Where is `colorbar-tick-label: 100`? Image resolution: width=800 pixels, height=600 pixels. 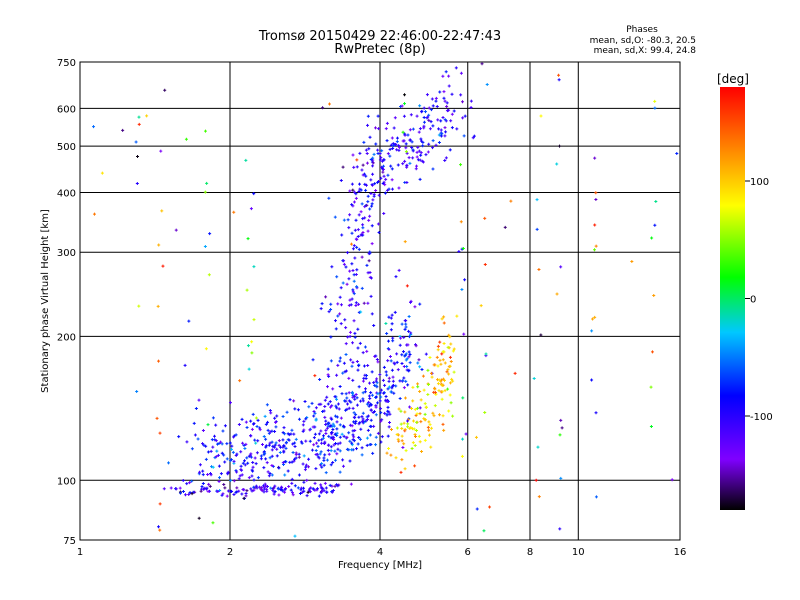
colorbar-tick-label: 100 is located at coordinates (759, 182).